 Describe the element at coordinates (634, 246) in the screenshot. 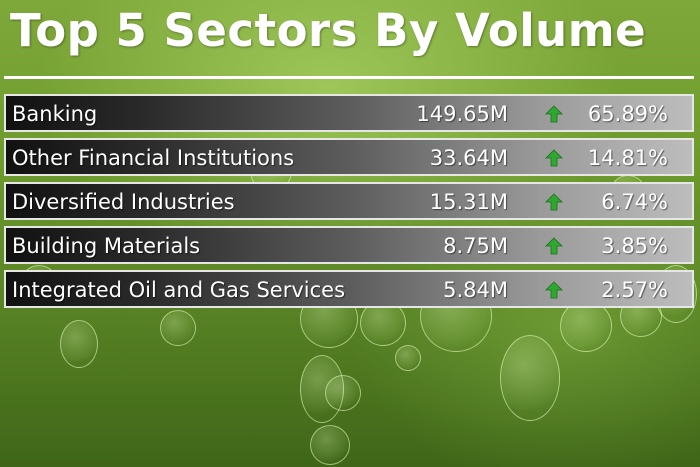

I see `sector-percent: 3.85%` at that location.